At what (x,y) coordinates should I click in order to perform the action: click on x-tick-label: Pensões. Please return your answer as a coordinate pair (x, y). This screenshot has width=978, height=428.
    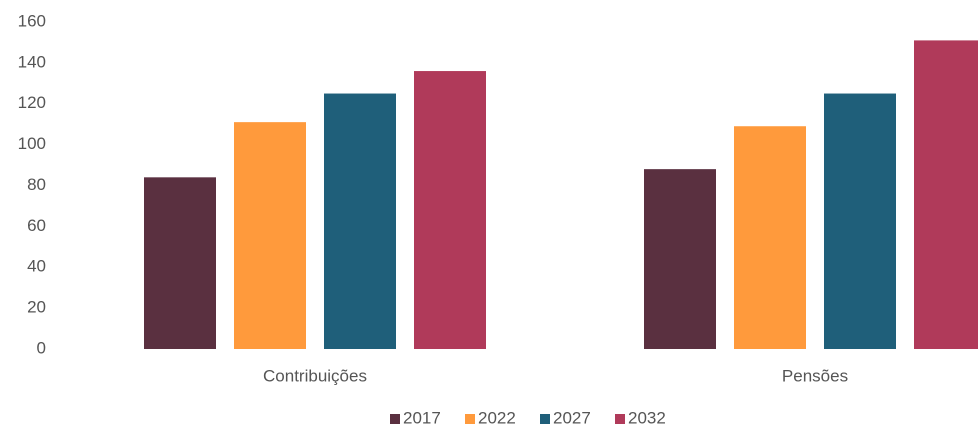
    Looking at the image, I should click on (815, 375).